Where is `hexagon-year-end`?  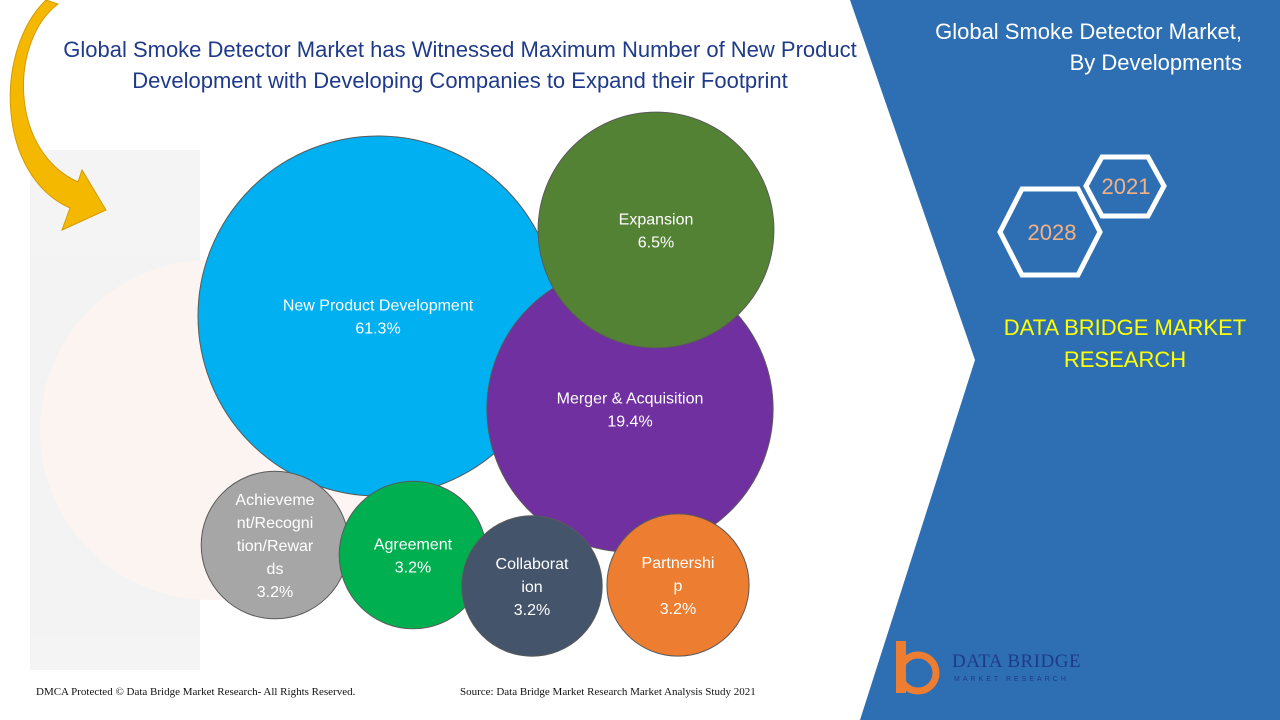
hexagon-year-end is located at coordinates (1050, 232).